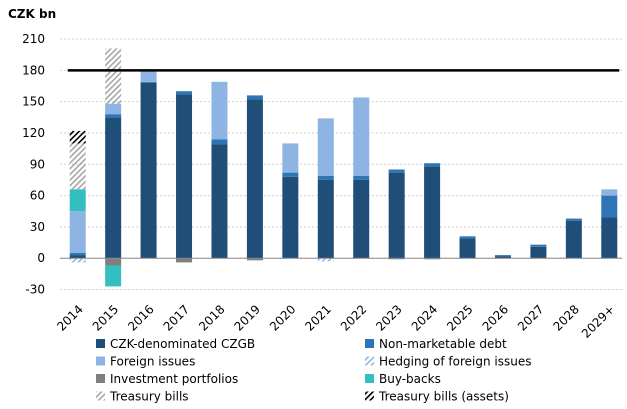 This screenshot has height=409, width=627. What do you see at coordinates (37, 164) in the screenshot?
I see `y-tick-label: 90` at bounding box center [37, 164].